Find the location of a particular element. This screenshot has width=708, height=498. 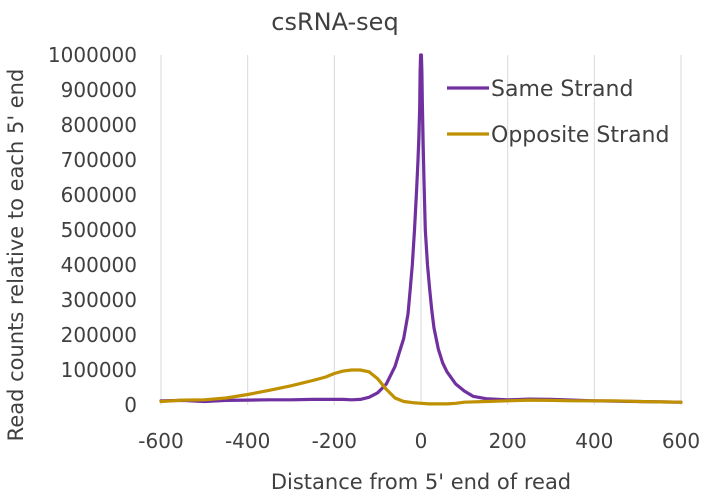

y-tick-label: 200000 is located at coordinates (99, 335).